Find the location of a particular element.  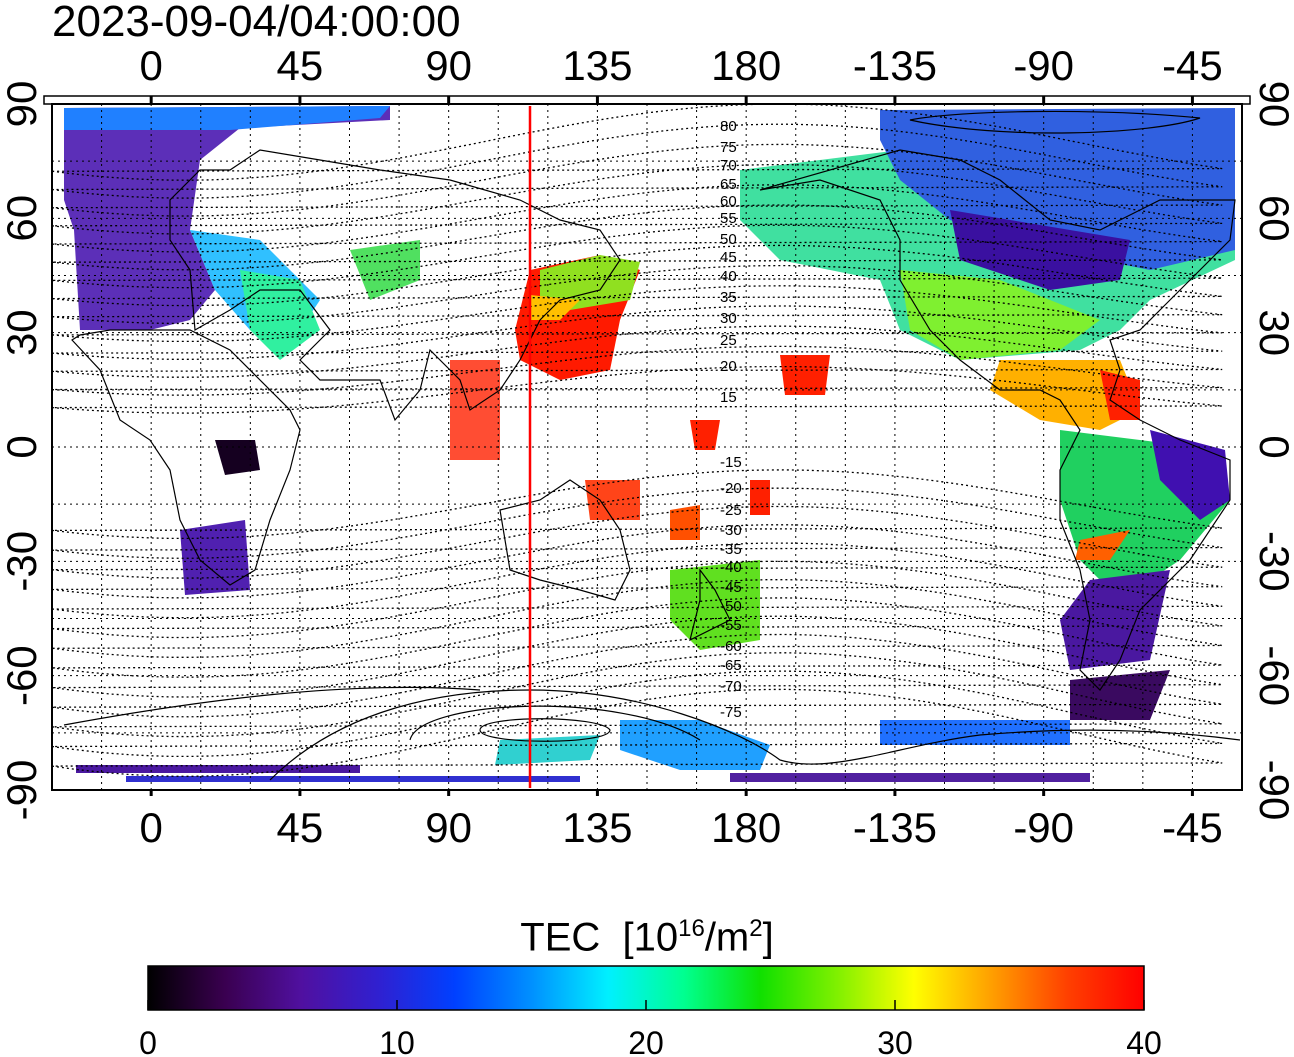

colorbar-tick-label: 20 is located at coordinates (646, 1041).